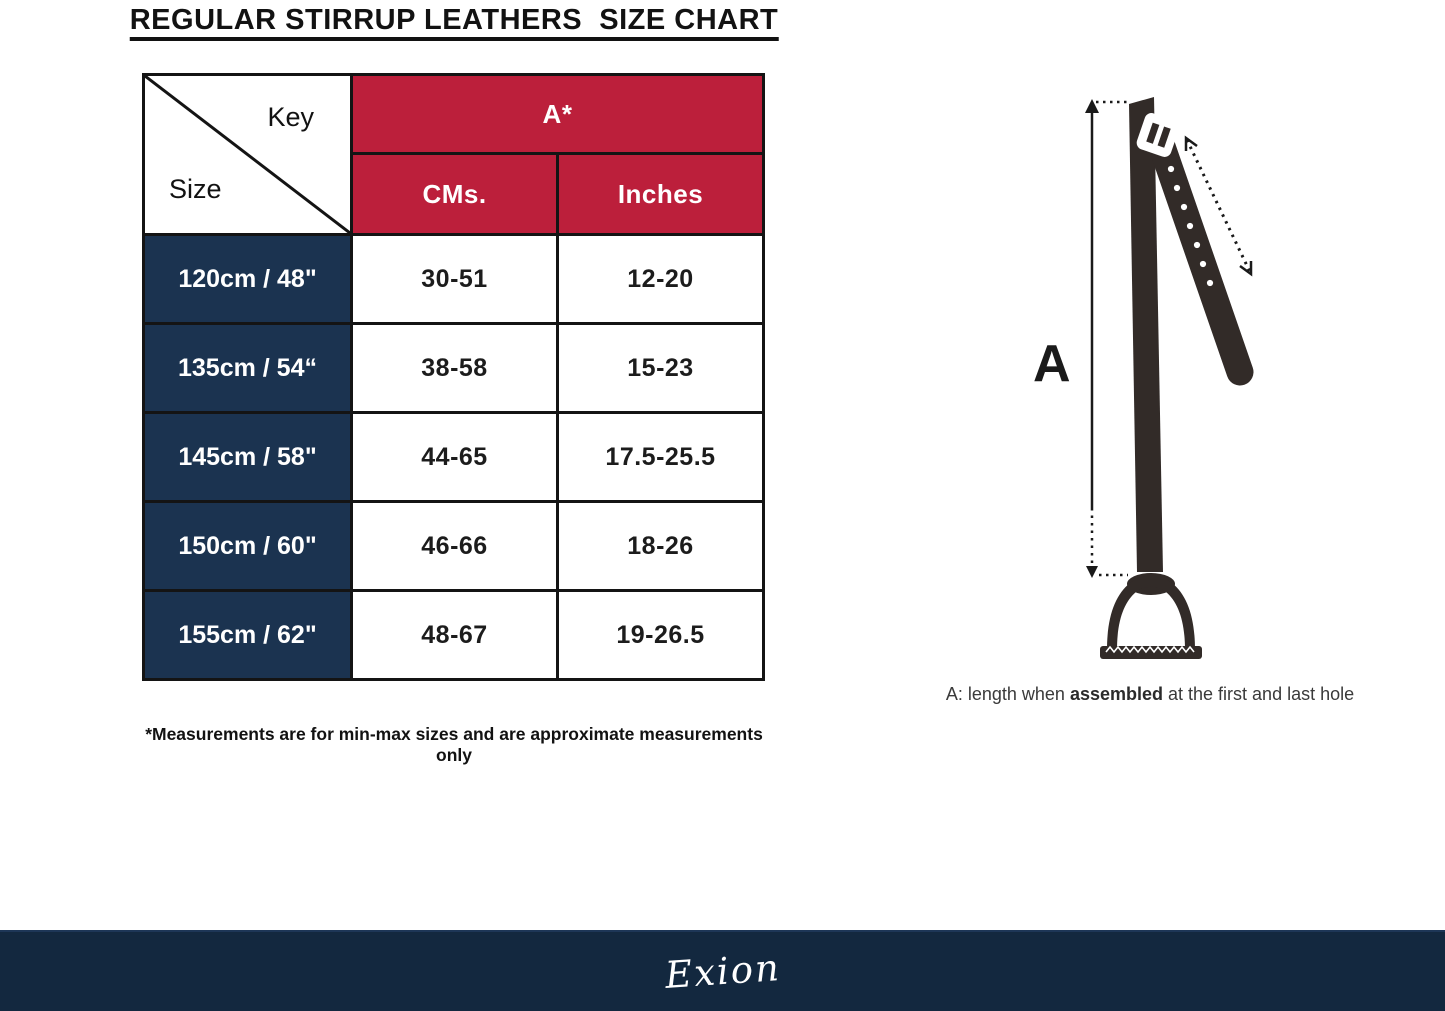  I want to click on cell-cms: 44-65, so click(454, 457).